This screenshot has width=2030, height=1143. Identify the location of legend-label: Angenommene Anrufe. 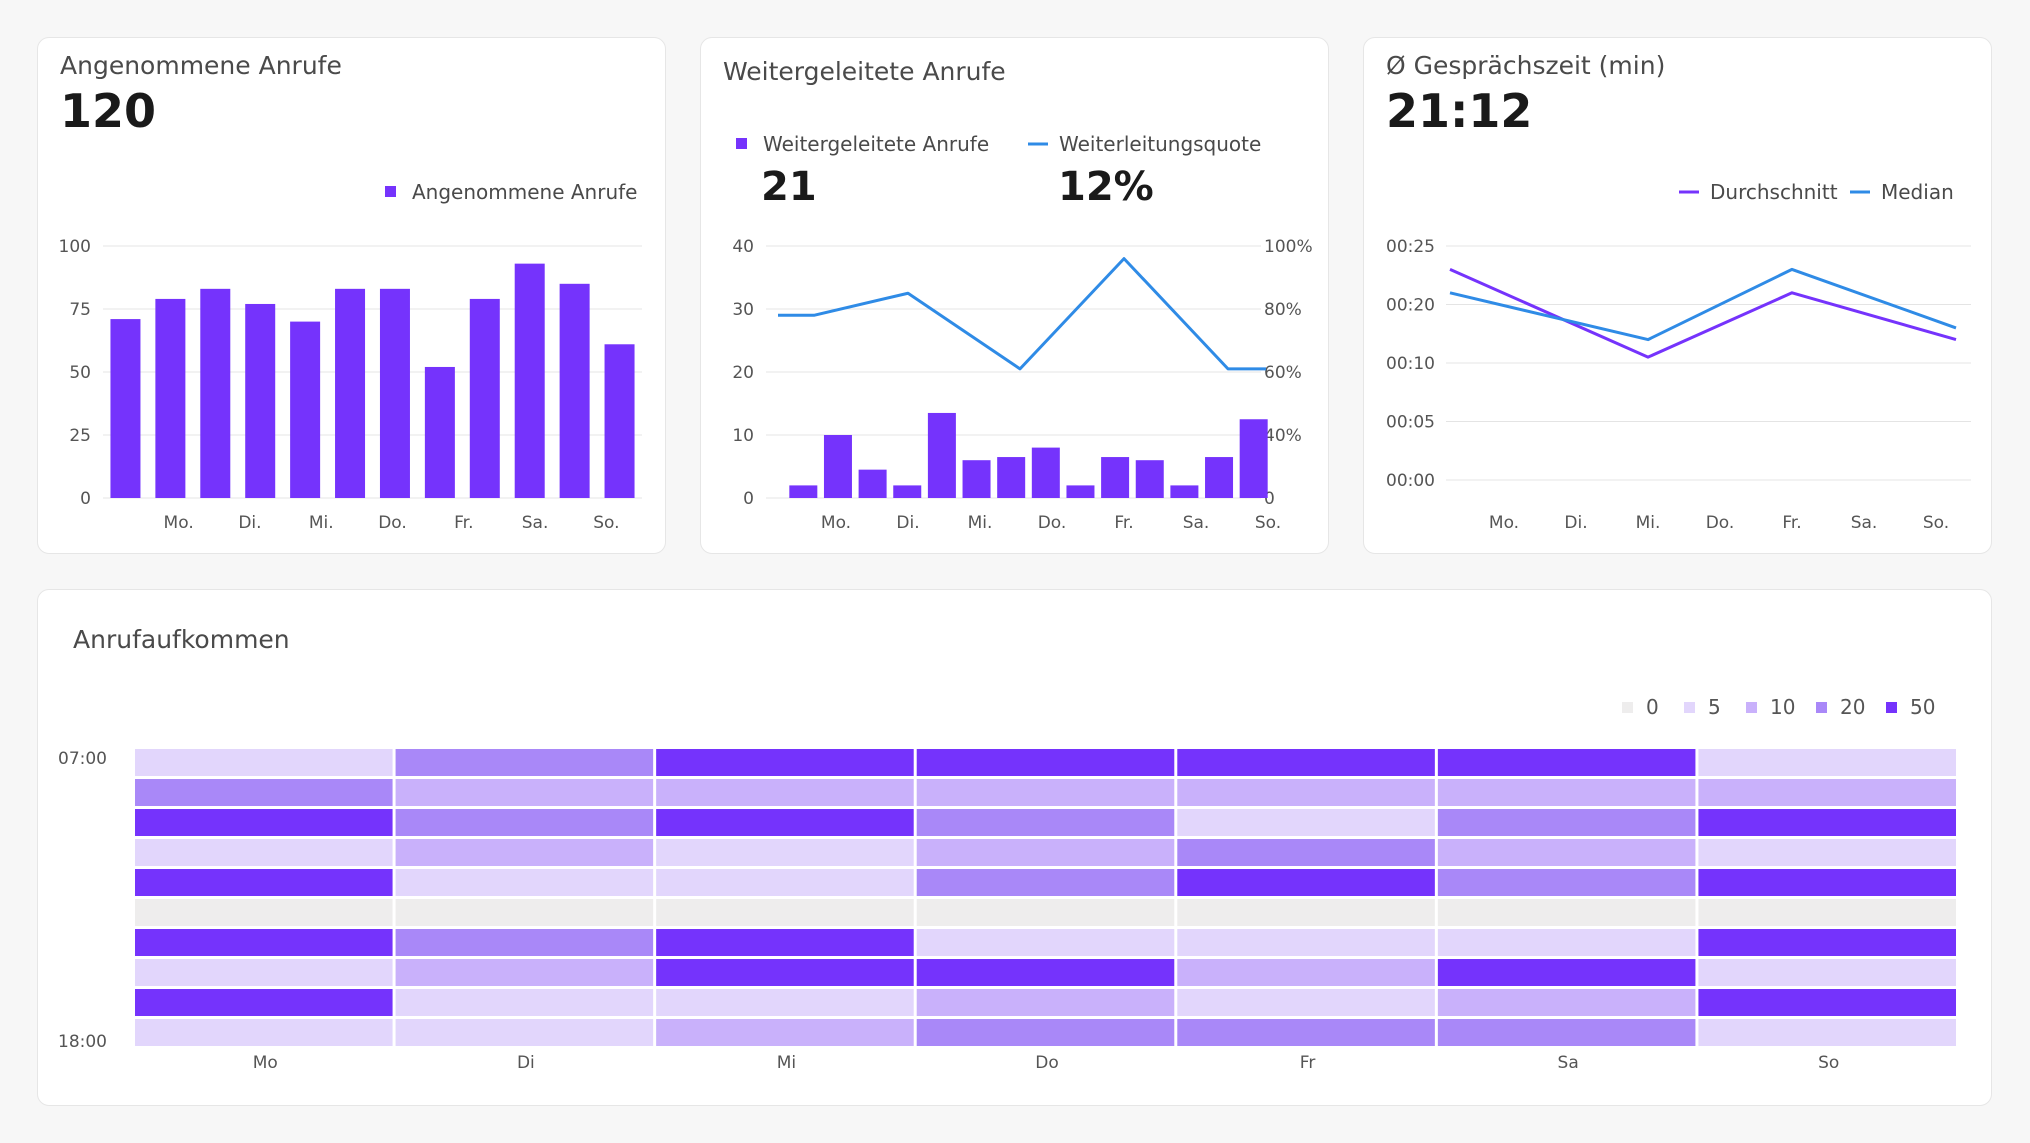
(525, 192).